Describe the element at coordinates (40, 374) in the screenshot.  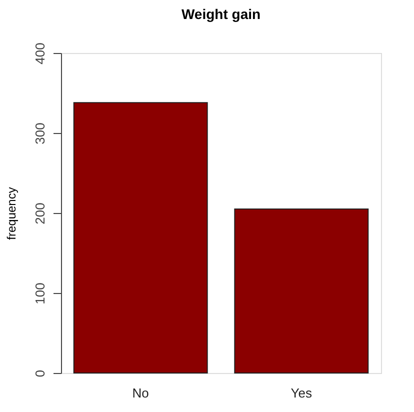
I see `y-tick-label: 0` at that location.